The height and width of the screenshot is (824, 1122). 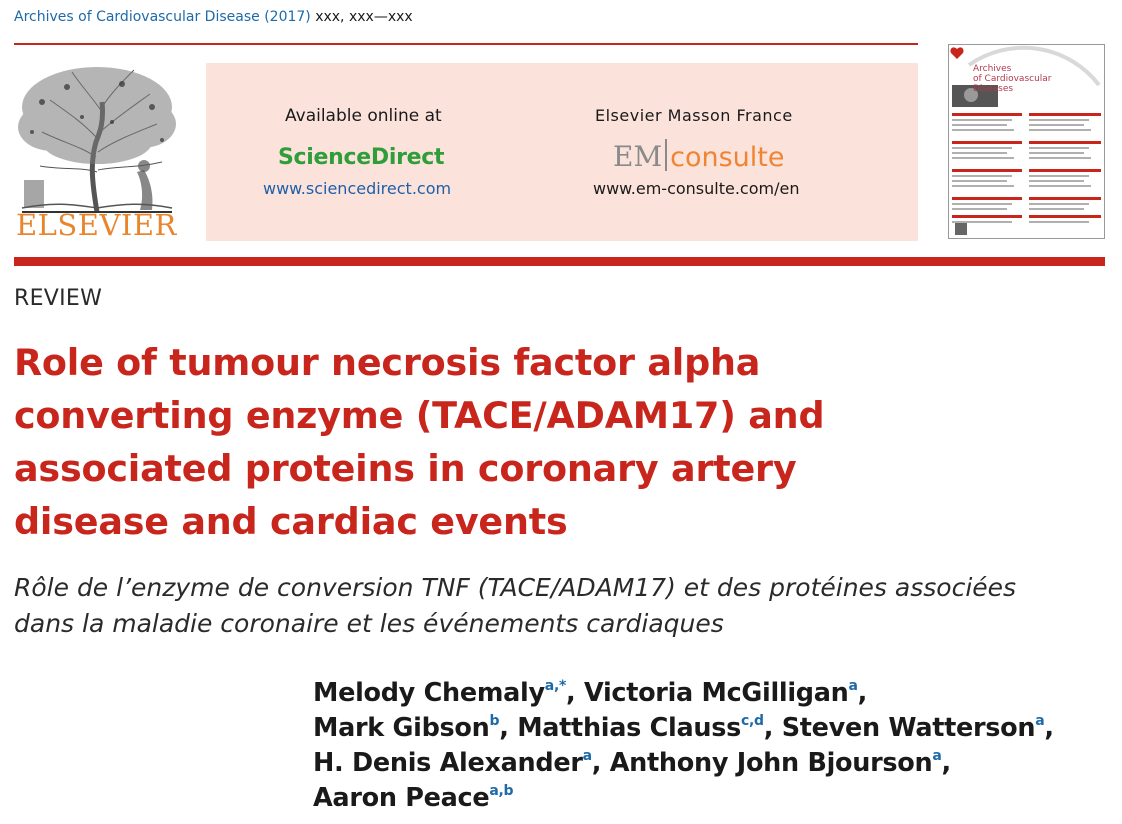 I want to click on article-title-line: disease and cardiac events, so click(x=291, y=521).